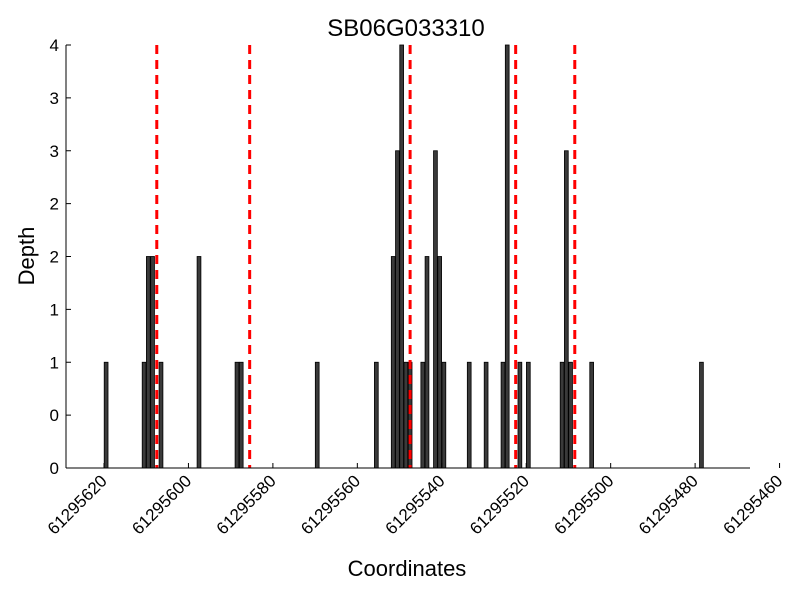  I want to click on x-tick-label: 61295560, so click(330, 504).